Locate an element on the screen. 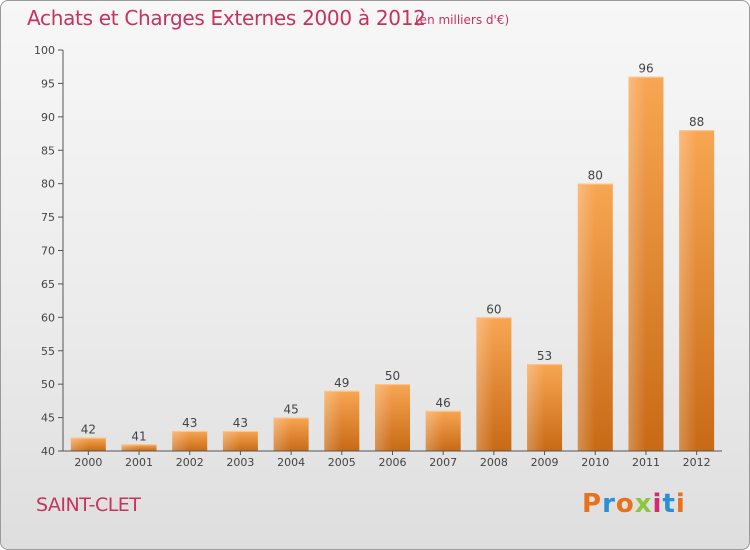 The image size is (750, 550). bar-value-label: 41 is located at coordinates (138, 436).